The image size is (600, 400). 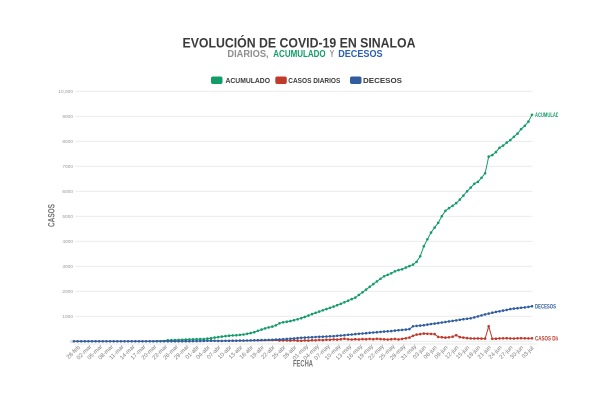 I want to click on svg-text: 2000, so click(x=67, y=292).